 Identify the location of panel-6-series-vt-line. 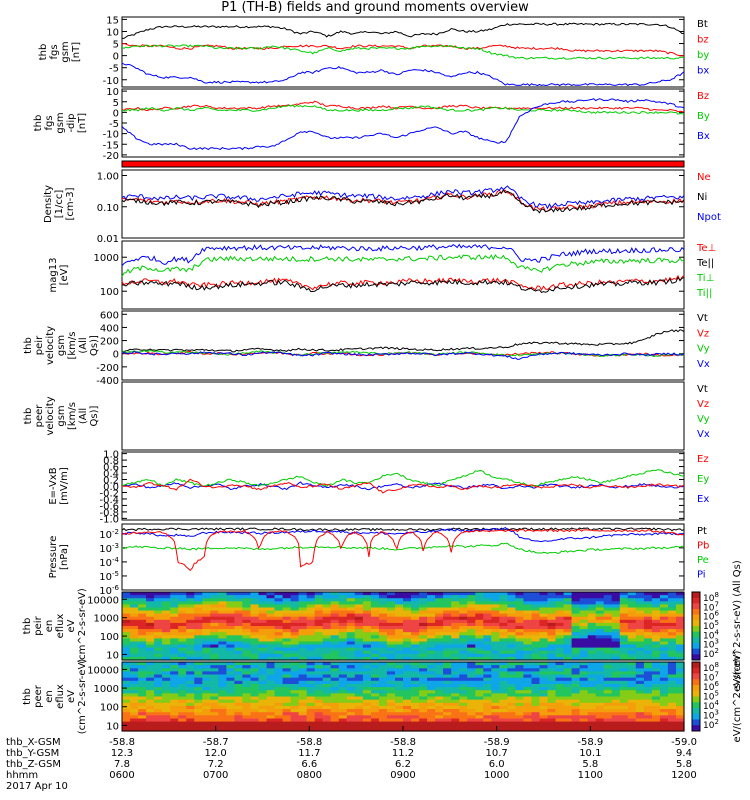
(403, 341).